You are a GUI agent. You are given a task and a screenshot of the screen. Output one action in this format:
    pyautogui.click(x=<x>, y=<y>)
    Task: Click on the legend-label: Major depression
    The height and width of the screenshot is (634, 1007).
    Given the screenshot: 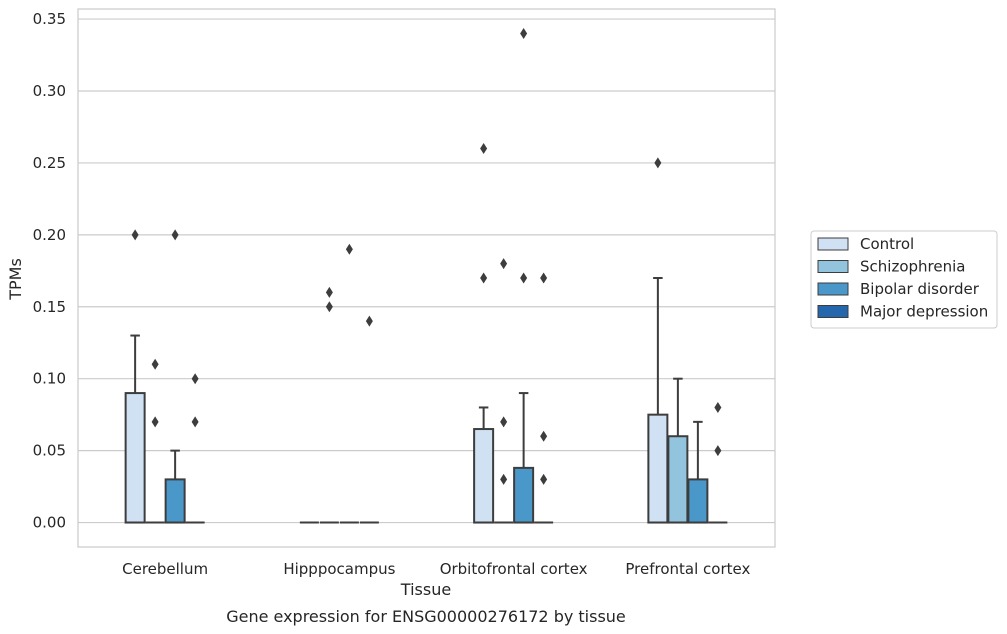 What is the action you would take?
    pyautogui.click(x=924, y=312)
    